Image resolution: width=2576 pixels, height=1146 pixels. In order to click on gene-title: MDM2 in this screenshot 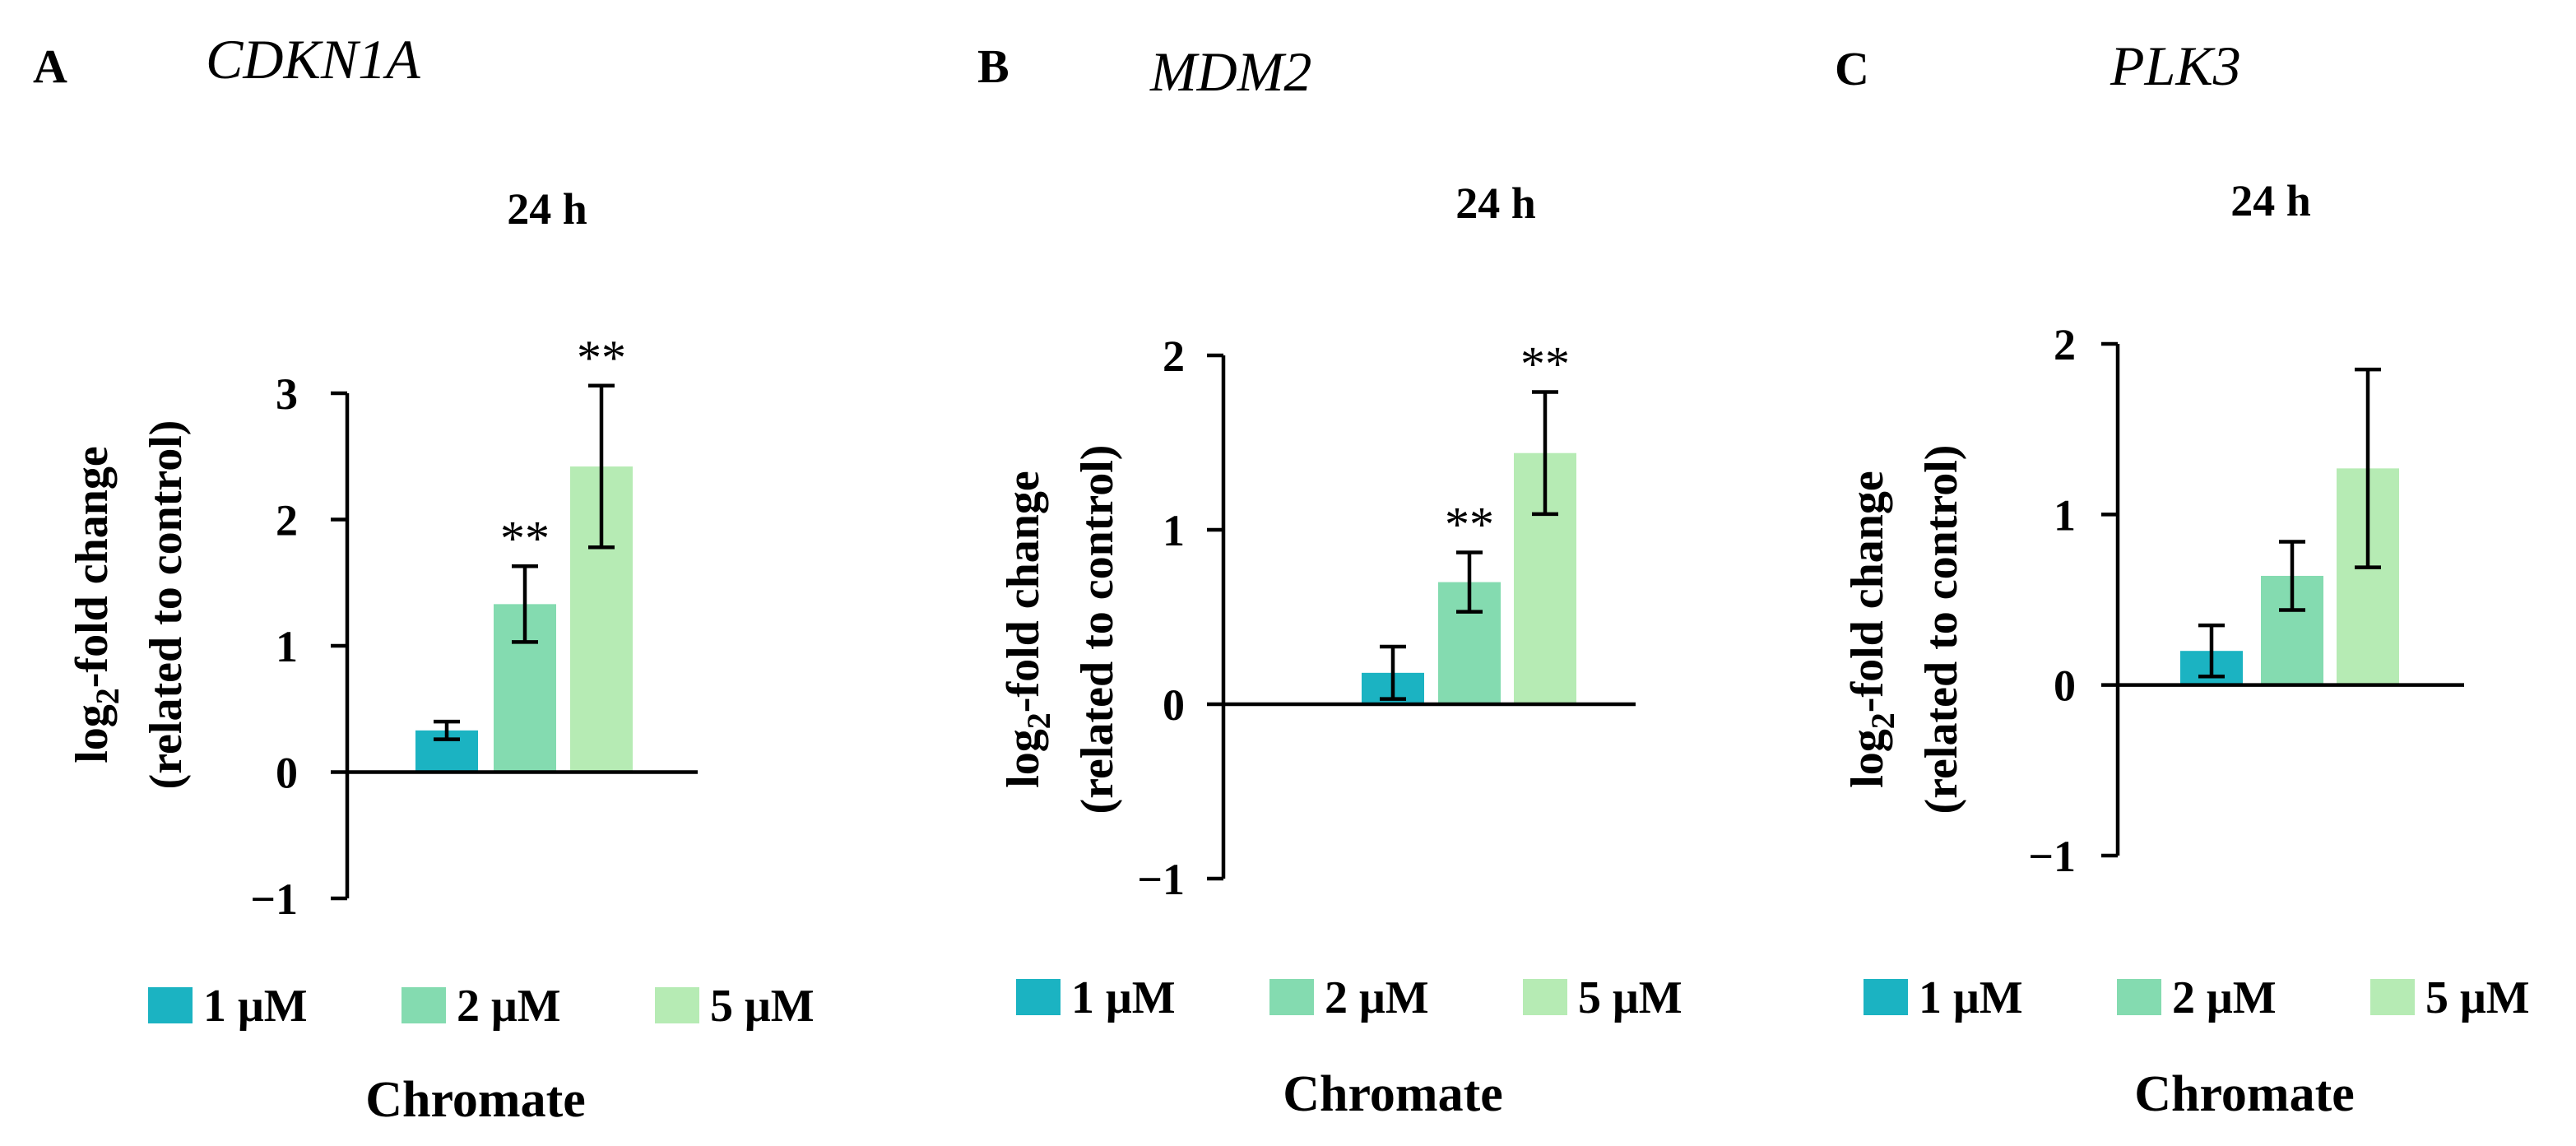, I will do `click(1230, 71)`.